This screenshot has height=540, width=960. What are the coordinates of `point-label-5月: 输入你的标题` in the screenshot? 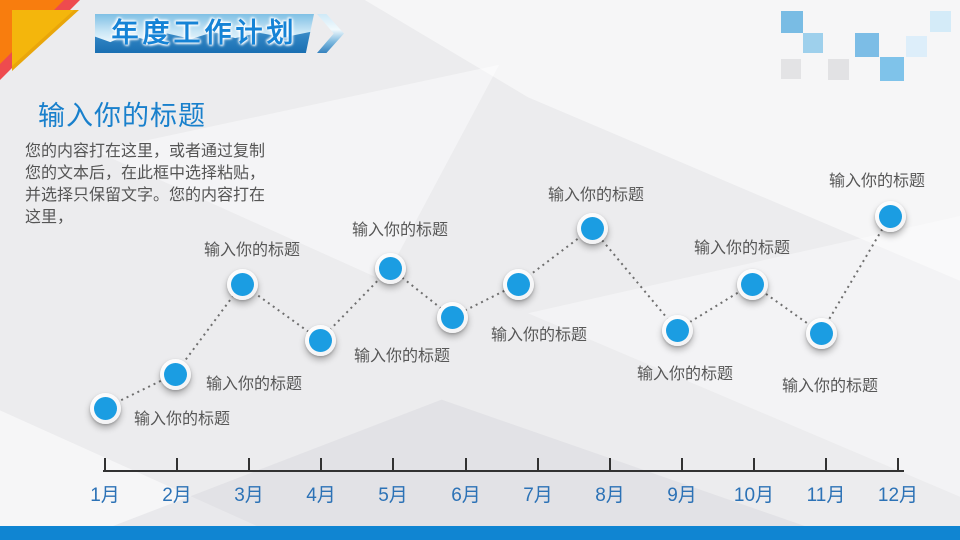 It's located at (400, 230).